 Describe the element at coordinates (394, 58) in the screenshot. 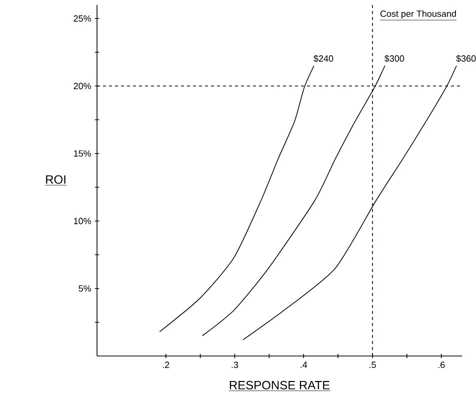

I see `series-label: $300` at that location.